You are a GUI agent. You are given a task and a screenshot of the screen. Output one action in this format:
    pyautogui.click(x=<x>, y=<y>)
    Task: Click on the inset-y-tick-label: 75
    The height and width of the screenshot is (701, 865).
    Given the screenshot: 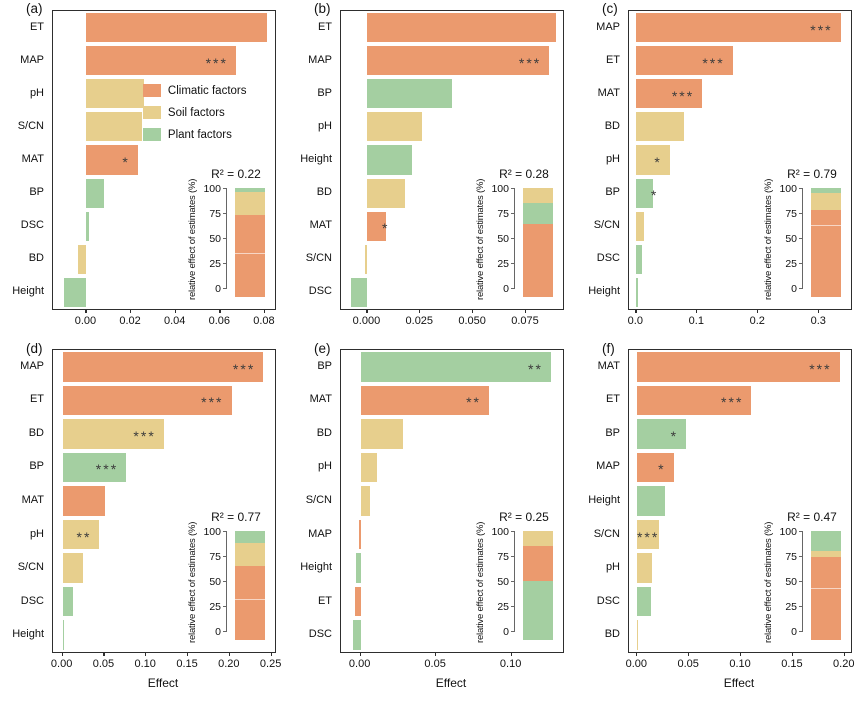 What is the action you would take?
    pyautogui.click(x=215, y=557)
    